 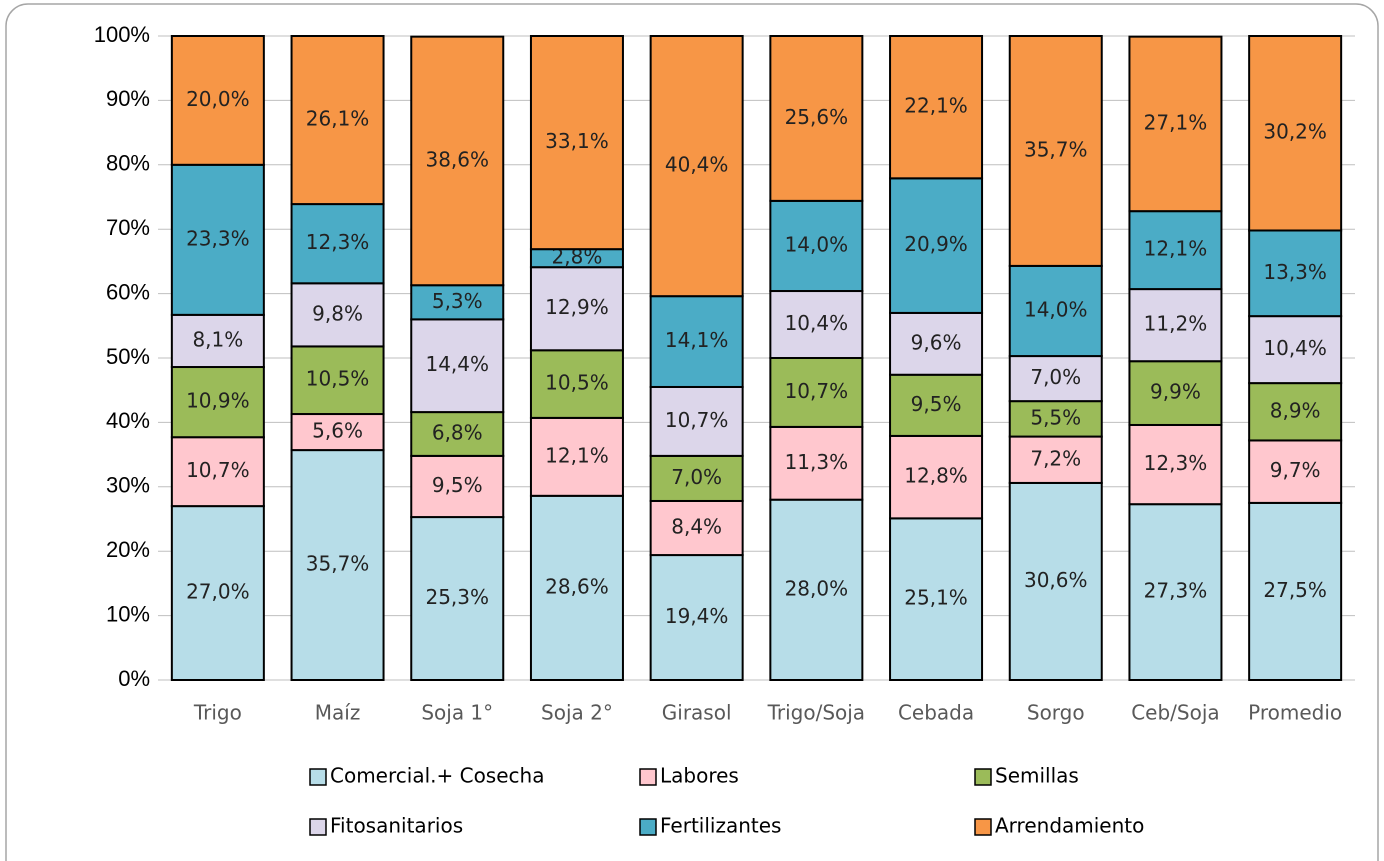 I want to click on value-label: 38,6%, so click(x=457, y=159).